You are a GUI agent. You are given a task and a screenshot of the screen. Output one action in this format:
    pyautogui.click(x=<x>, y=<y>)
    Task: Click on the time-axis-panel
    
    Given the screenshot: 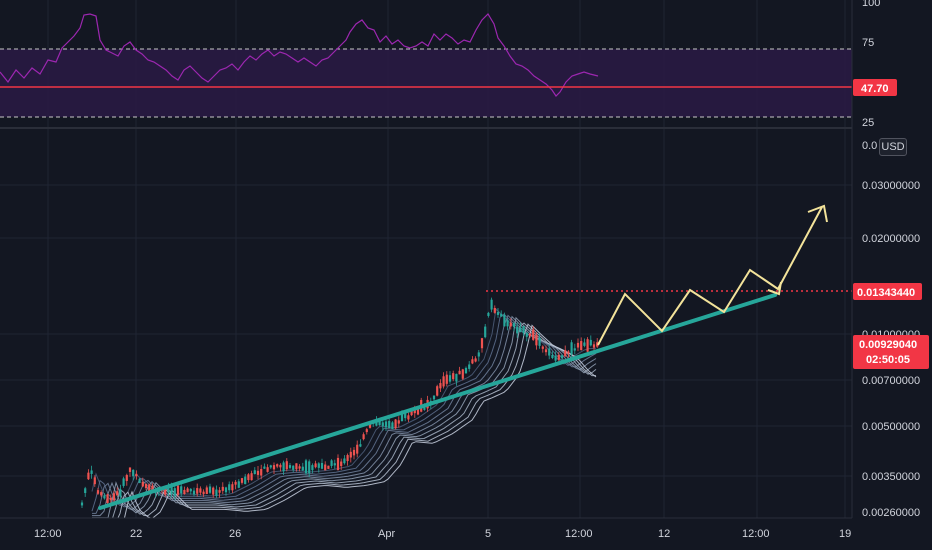 What is the action you would take?
    pyautogui.click(x=466, y=534)
    